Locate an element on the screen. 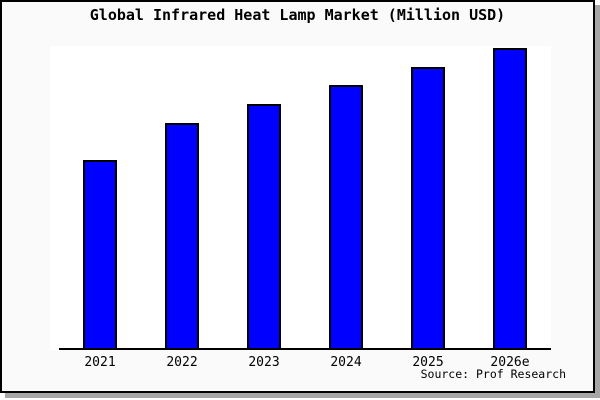 Image resolution: width=600 pixels, height=400 pixels. bar-slot-2021 is located at coordinates (100, 197).